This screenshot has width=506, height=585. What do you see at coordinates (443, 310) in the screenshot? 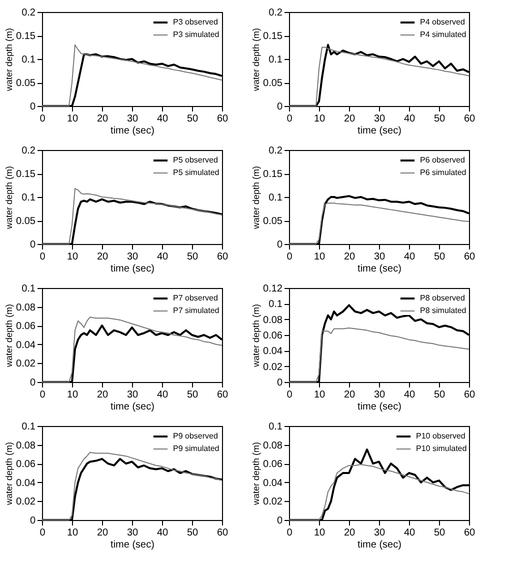
I see `legend-label: P8 simulated` at bounding box center [443, 310].